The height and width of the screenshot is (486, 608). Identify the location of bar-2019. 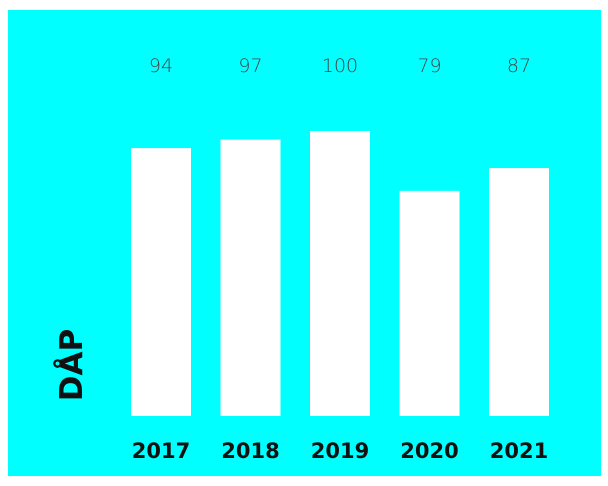
(340, 273).